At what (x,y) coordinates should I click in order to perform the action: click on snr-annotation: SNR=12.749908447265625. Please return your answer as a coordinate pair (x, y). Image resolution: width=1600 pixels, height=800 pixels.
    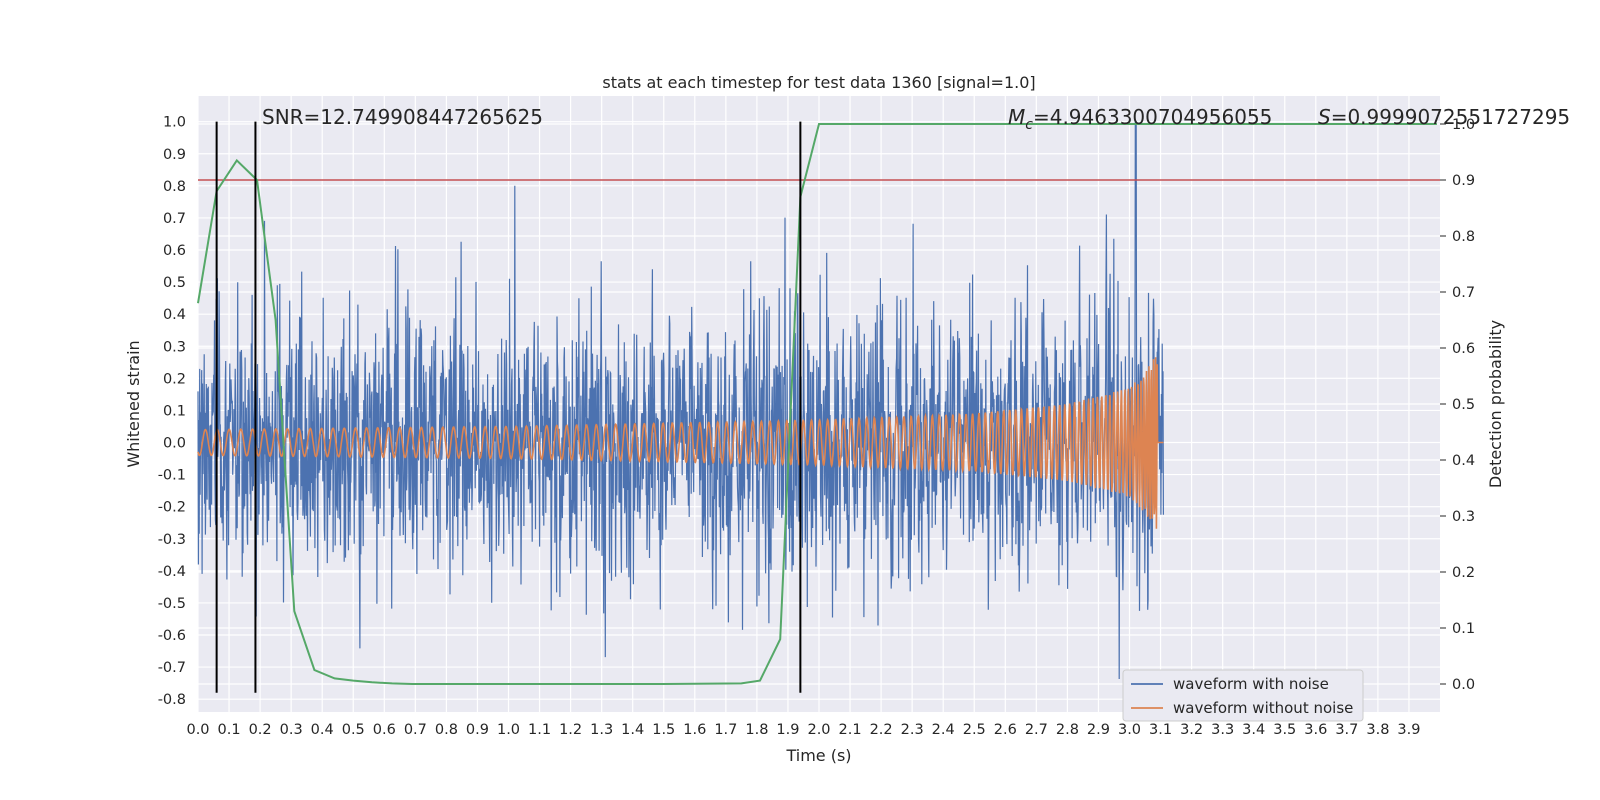
    Looking at the image, I should click on (402, 117).